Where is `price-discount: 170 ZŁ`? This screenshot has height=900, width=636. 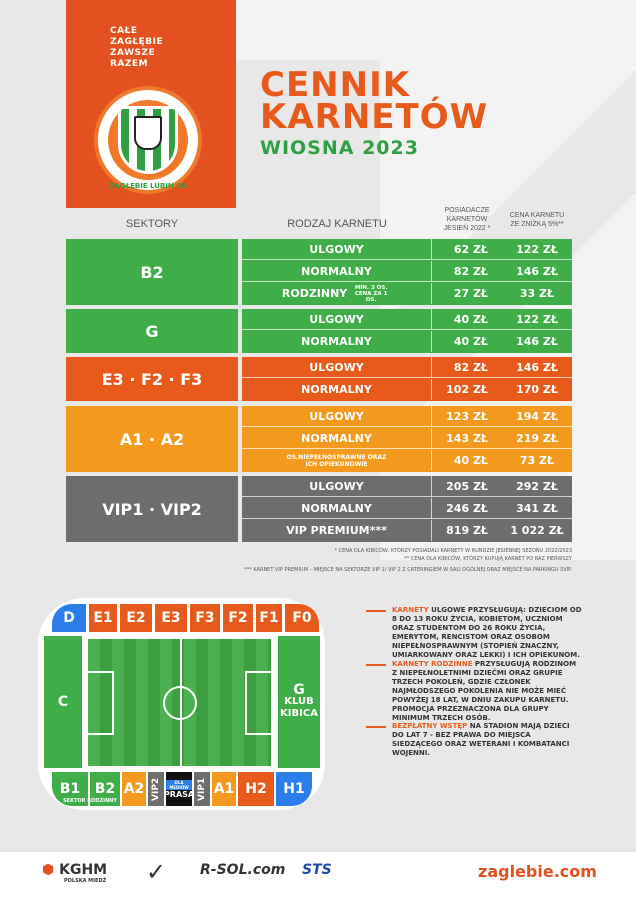
price-discount: 170 ZŁ is located at coordinates (537, 389).